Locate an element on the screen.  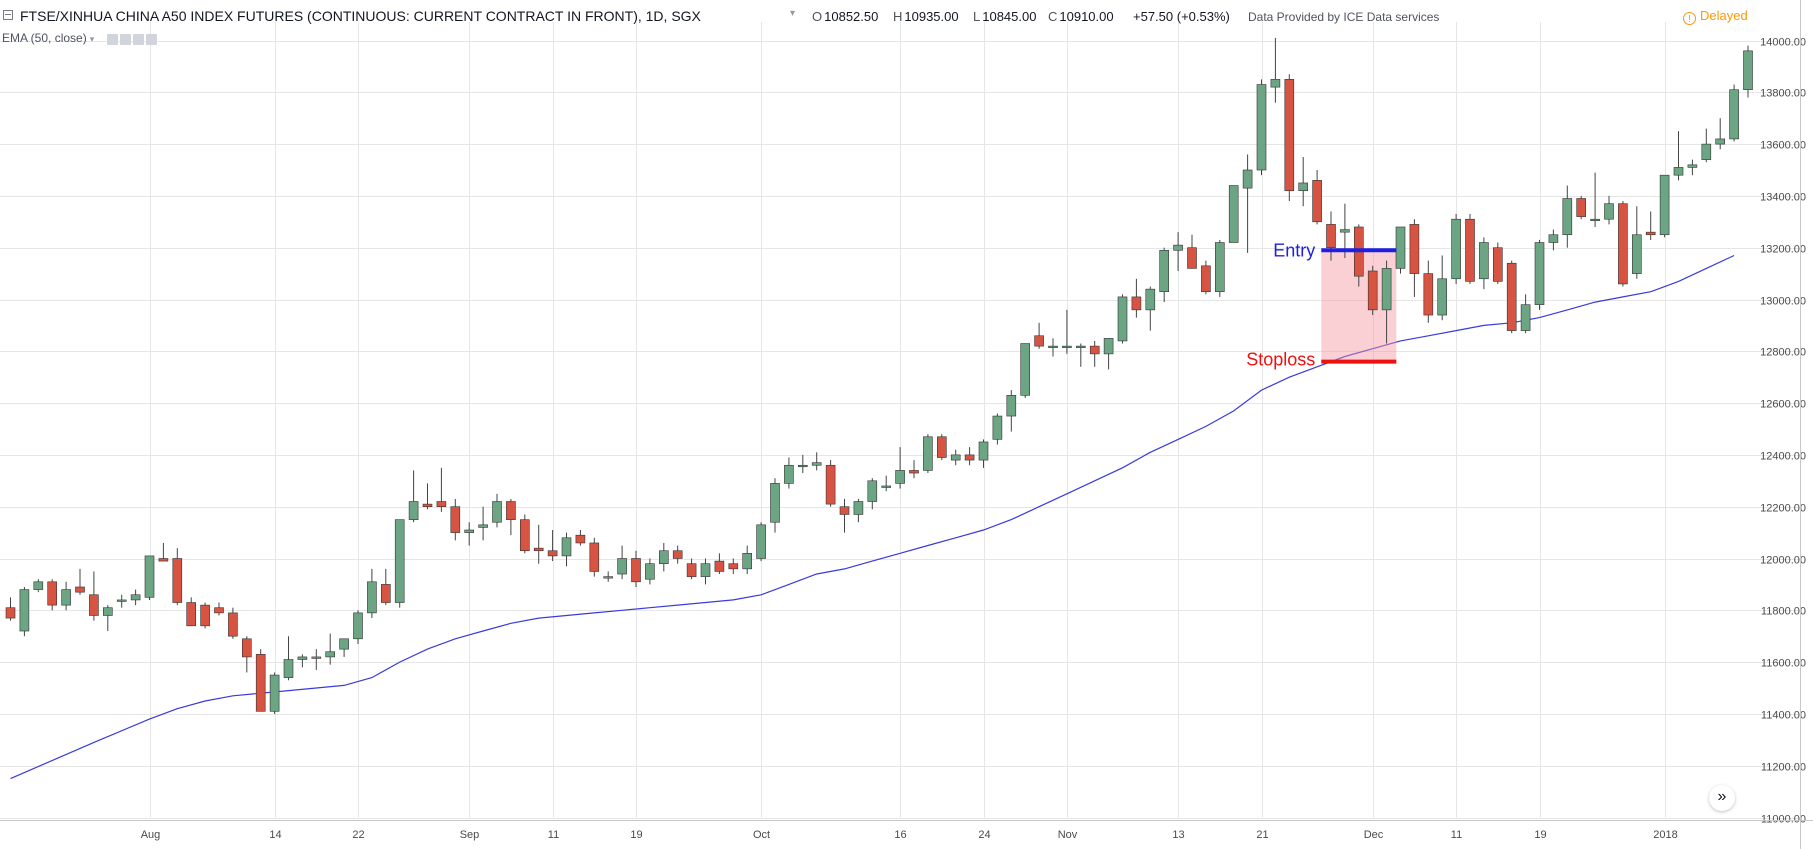
time-tick-label: Dec is located at coordinates (1374, 835).